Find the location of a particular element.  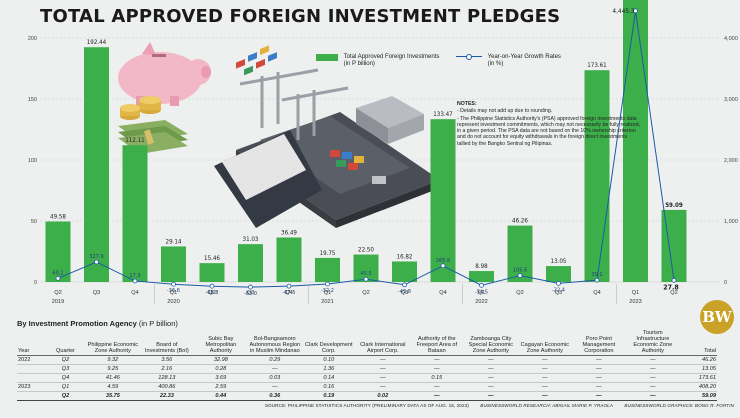

table-title-text: By Investment Promotion Agency is located at coordinates (77, 323).